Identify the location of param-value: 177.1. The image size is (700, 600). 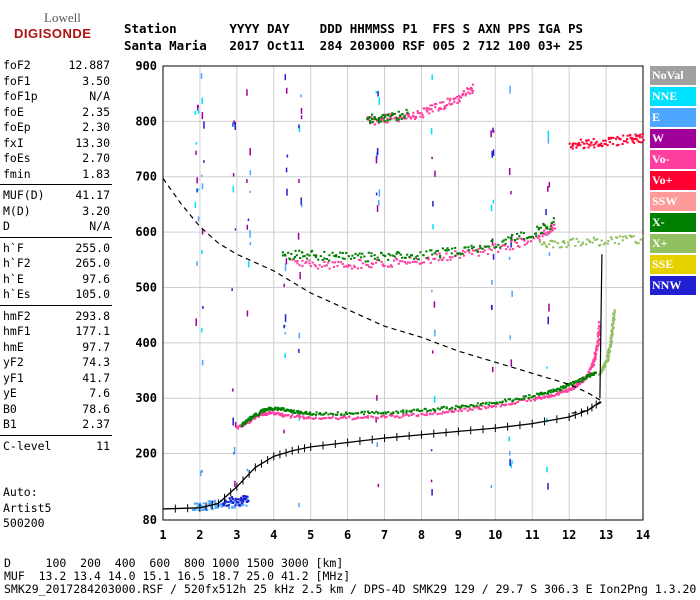
(92, 331).